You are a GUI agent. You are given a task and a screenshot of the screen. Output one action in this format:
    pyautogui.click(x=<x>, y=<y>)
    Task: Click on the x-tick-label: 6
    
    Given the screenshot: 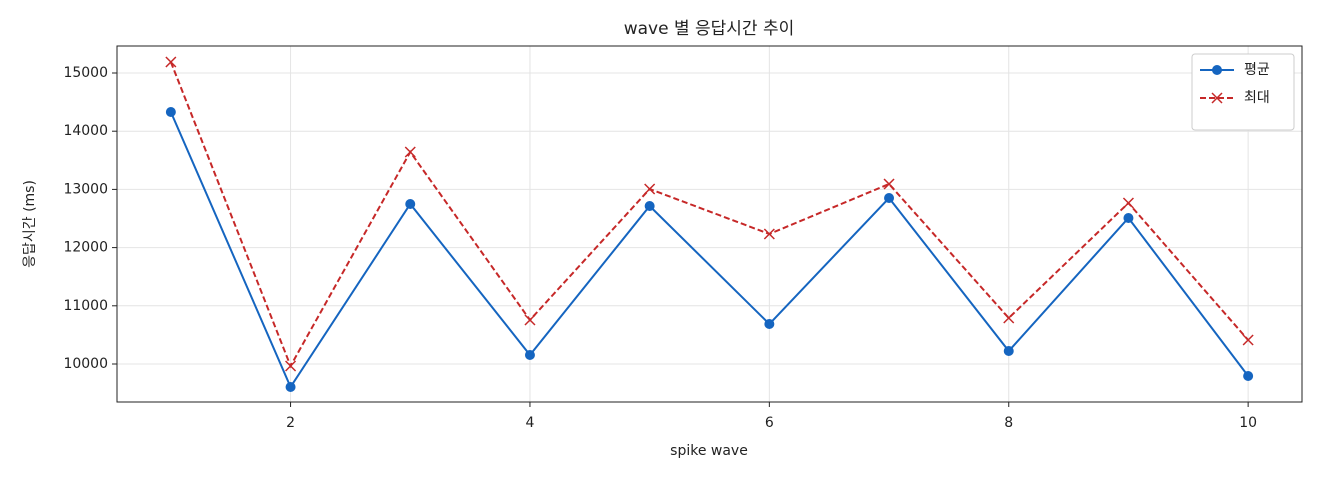 What is the action you would take?
    pyautogui.click(x=769, y=423)
    